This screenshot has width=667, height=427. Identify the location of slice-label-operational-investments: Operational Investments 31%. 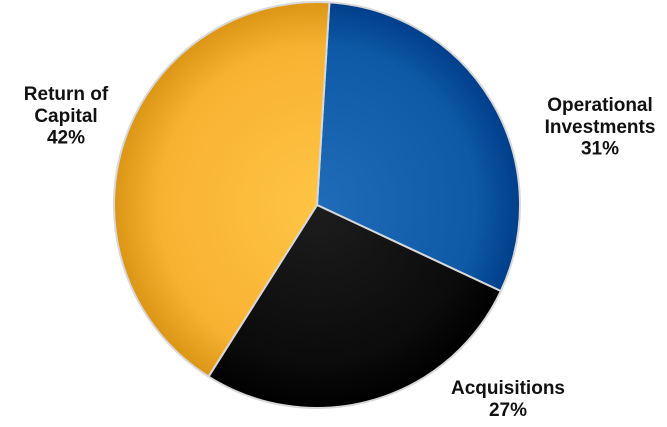
(600, 127).